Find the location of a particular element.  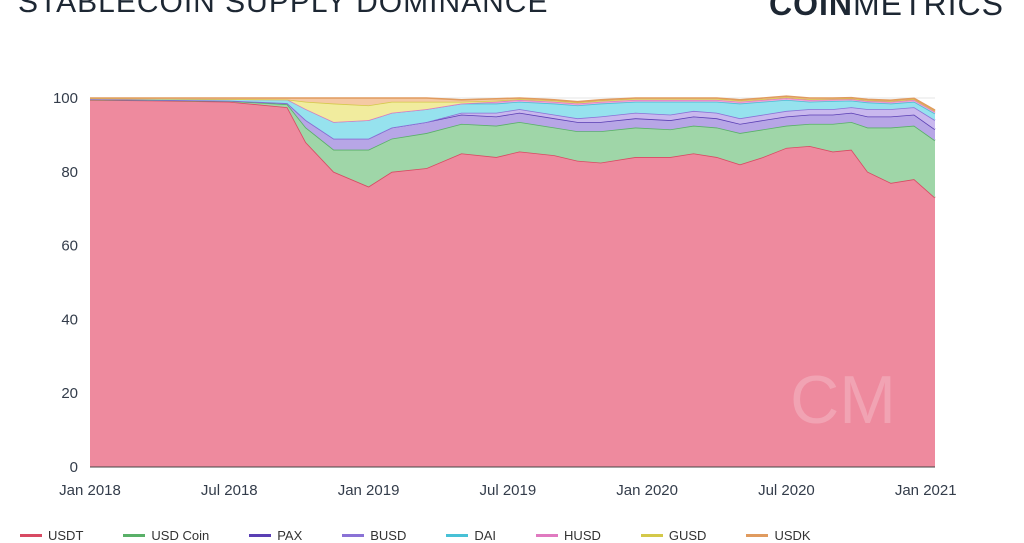

coinmetrics-logo: COINMETRICS is located at coordinates (886, 11).